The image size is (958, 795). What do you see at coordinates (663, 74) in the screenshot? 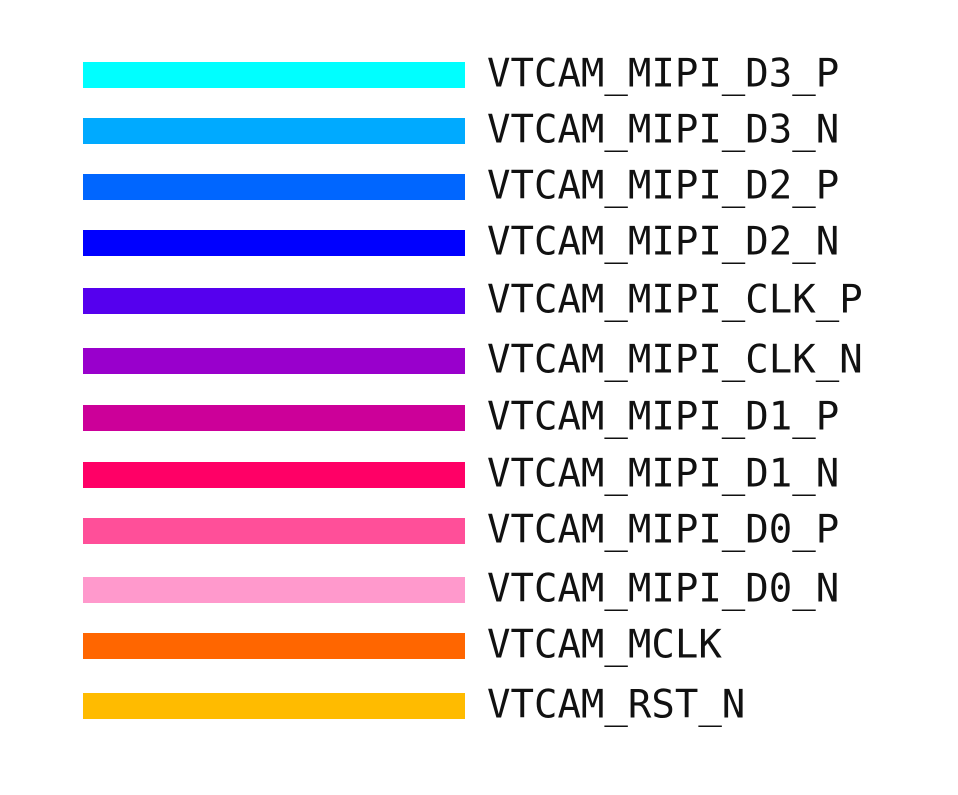
I see `signal-label: VTCAM_MIPI_D3_P` at bounding box center [663, 74].